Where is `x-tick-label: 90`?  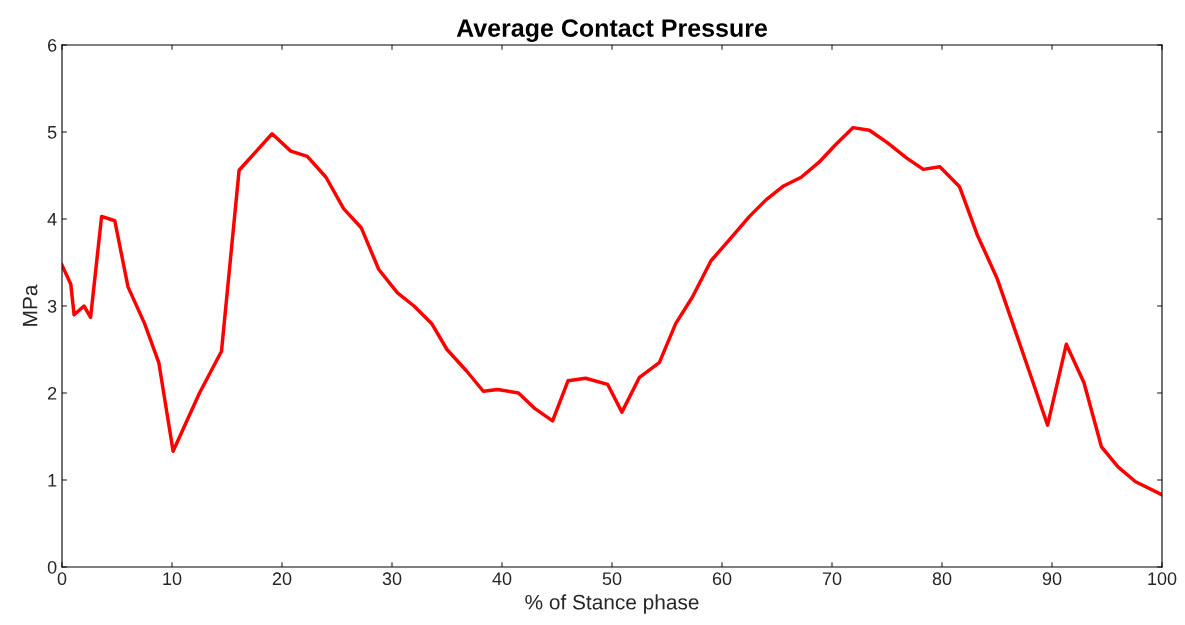 x-tick-label: 90 is located at coordinates (1052, 579).